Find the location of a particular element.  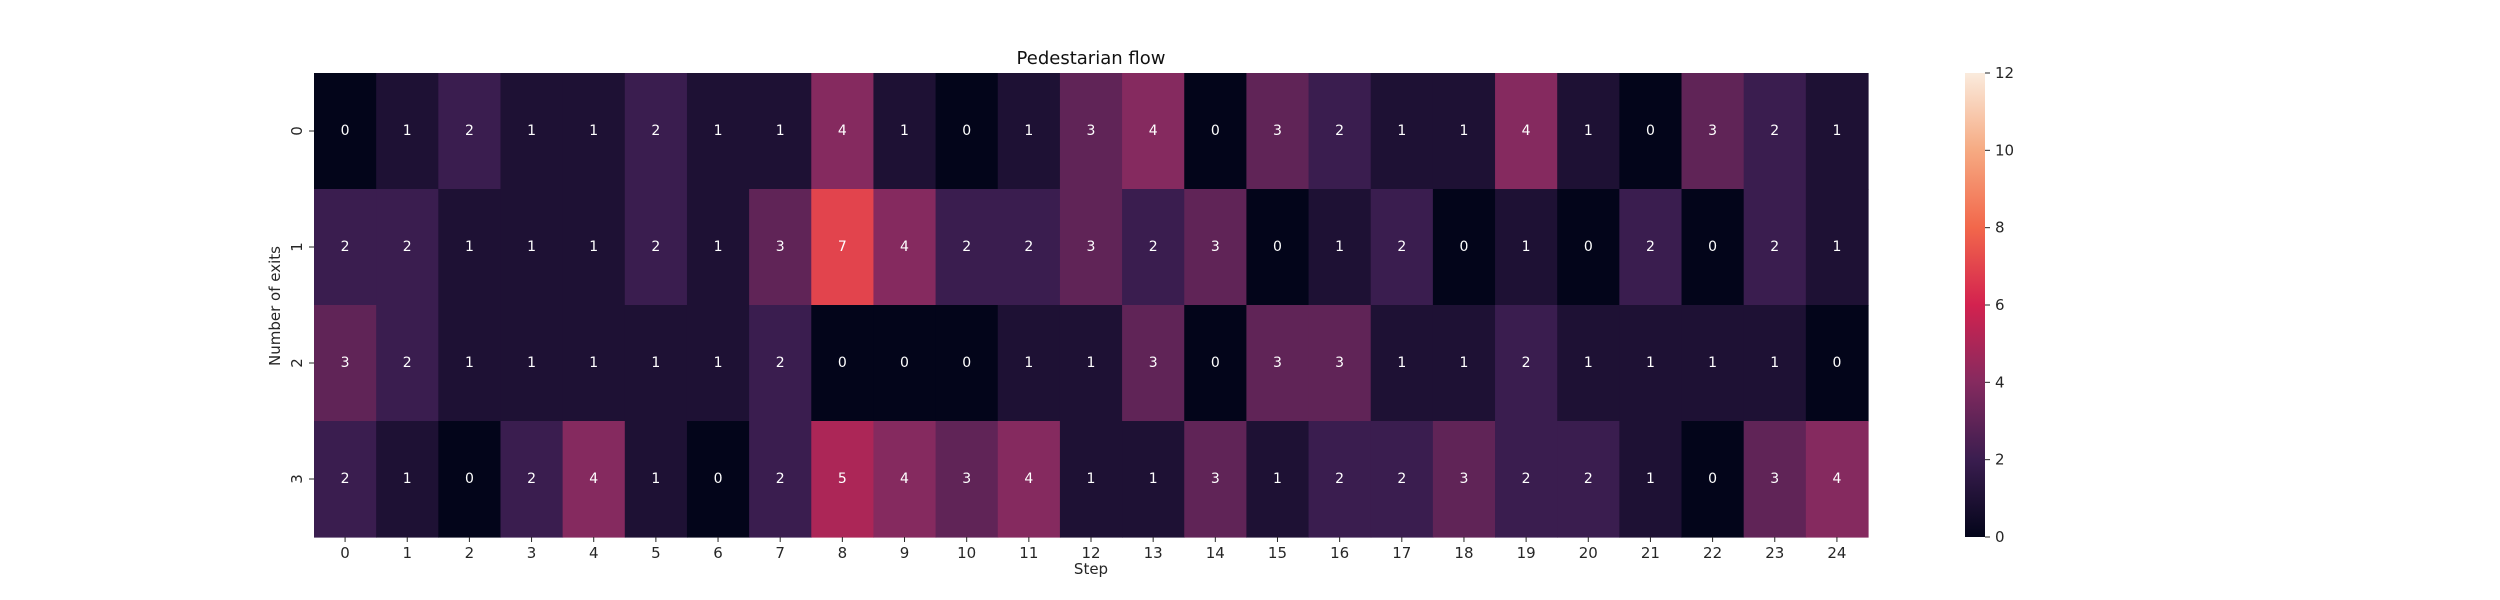

heatmap-cell-r1-c23 is located at coordinates (1775, 247).